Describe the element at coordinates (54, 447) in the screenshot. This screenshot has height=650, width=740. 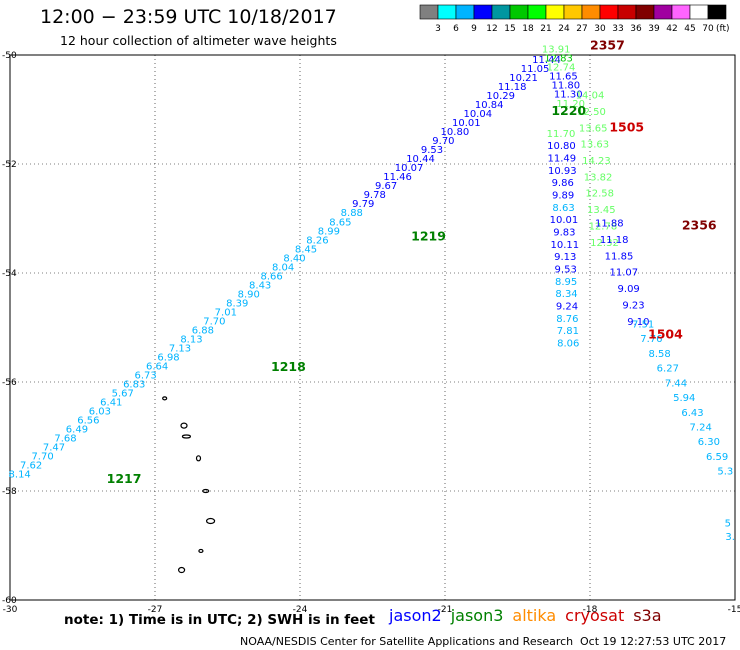
I see `wave-height-label: 7.47` at that location.